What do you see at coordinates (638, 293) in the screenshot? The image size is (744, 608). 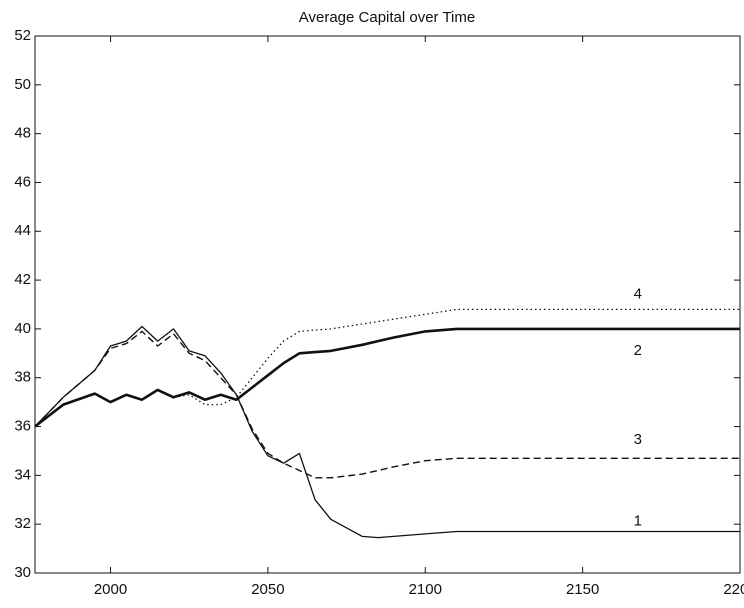 I see `series-label: 4` at bounding box center [638, 293].